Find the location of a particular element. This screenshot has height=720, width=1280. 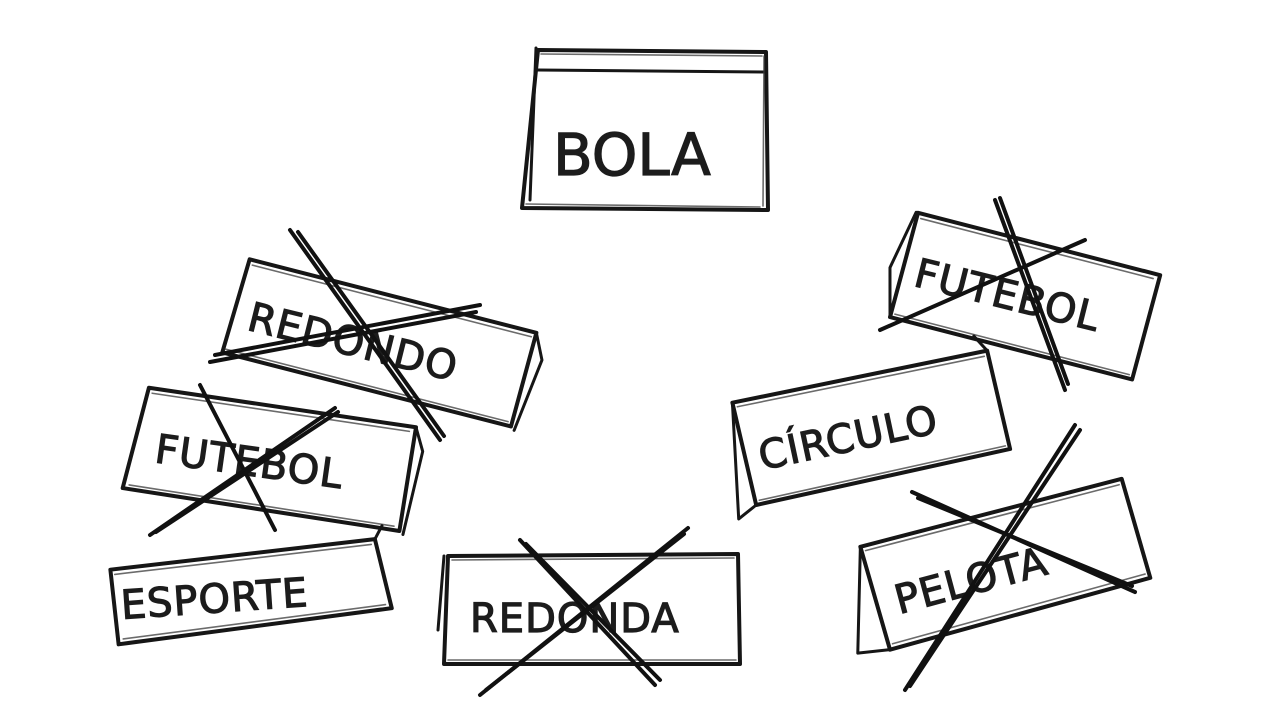

card-label: REDONDA is located at coordinates (575, 619).